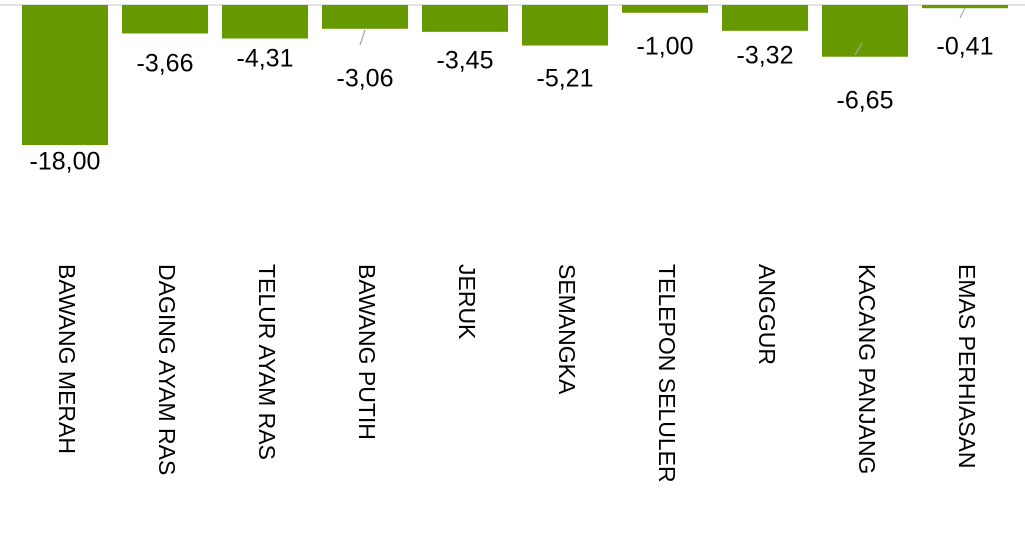  What do you see at coordinates (365, 79) in the screenshot?
I see `data-label: -3,06` at bounding box center [365, 79].